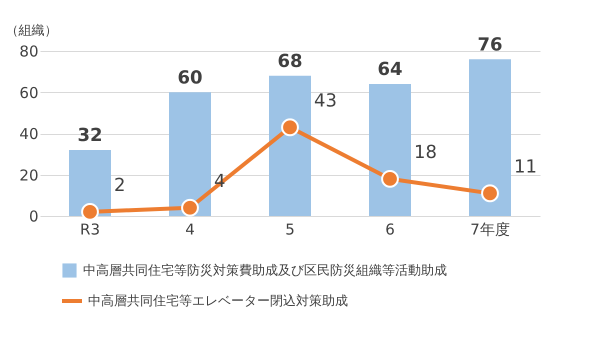  What do you see at coordinates (425, 152) in the screenshot?
I see `data-label: 18` at bounding box center [425, 152].